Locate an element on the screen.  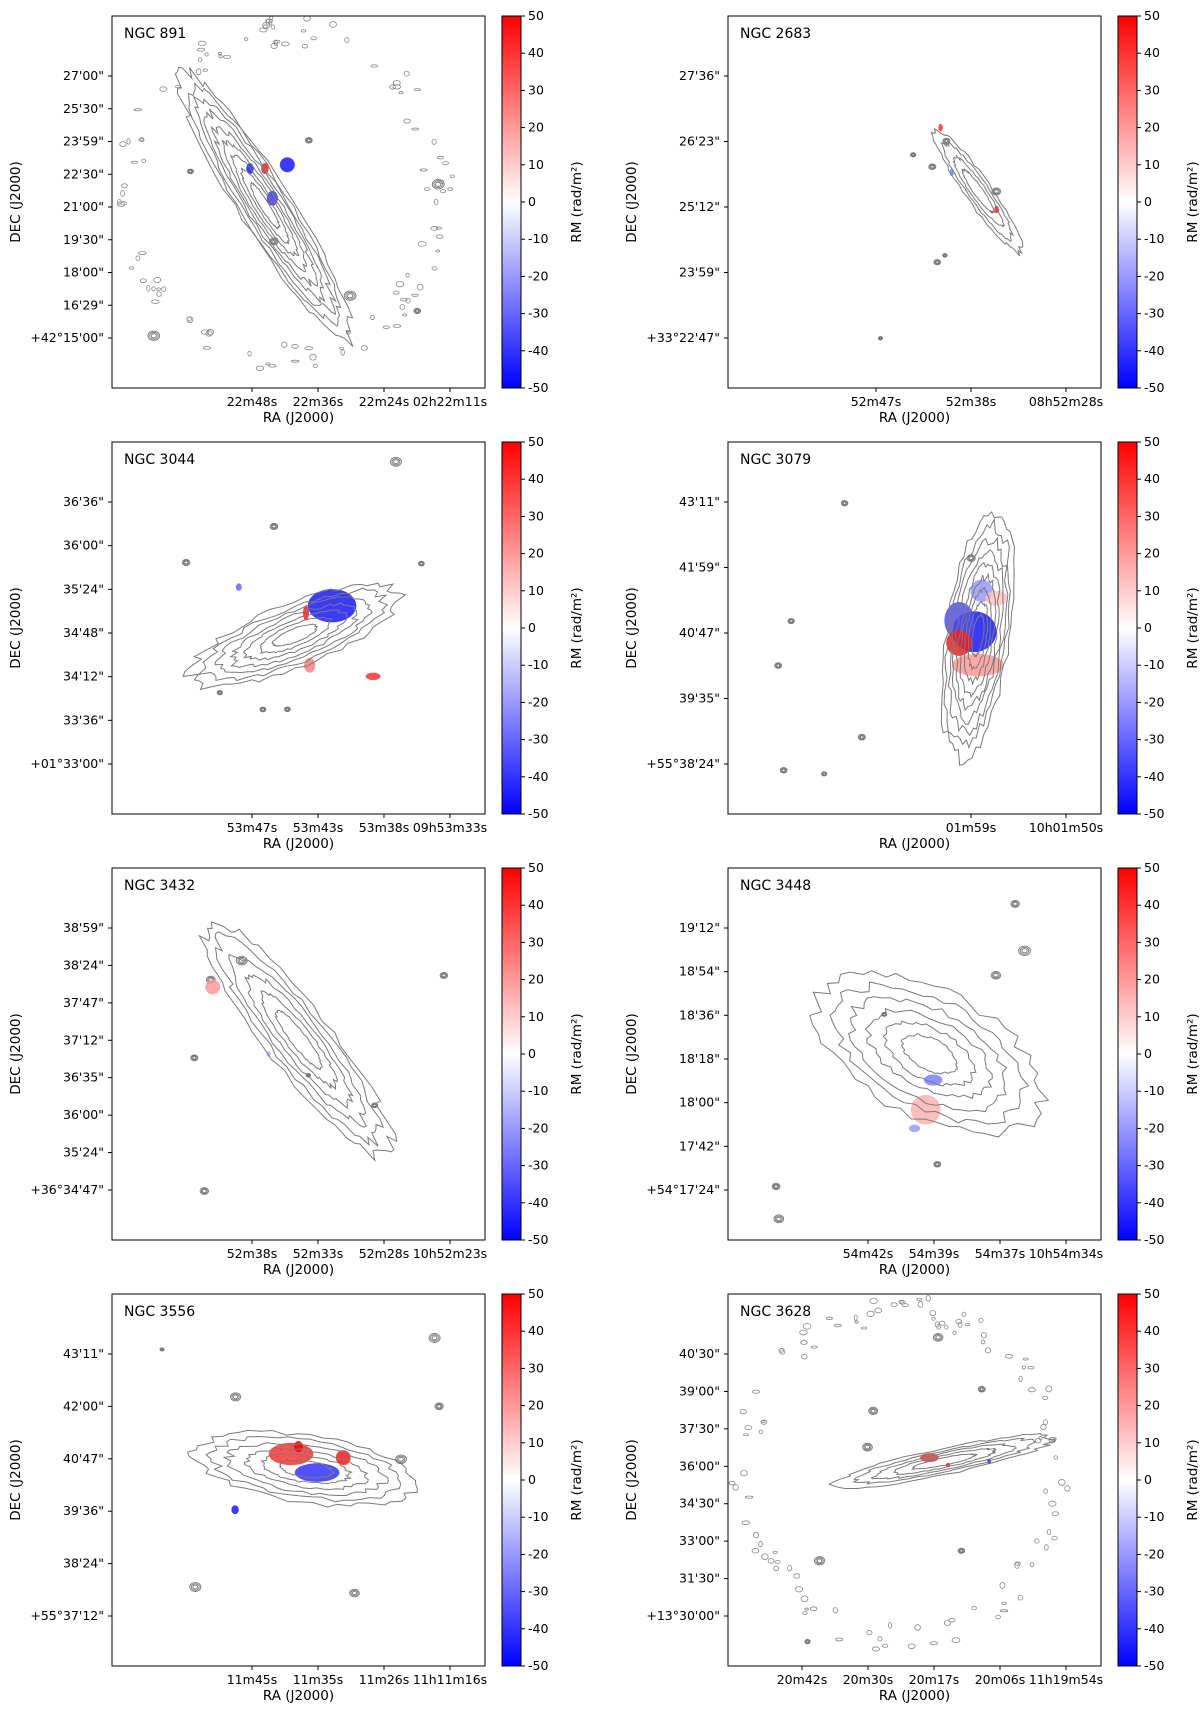
y-tick-label: 18'18" is located at coordinates (699, 1058).